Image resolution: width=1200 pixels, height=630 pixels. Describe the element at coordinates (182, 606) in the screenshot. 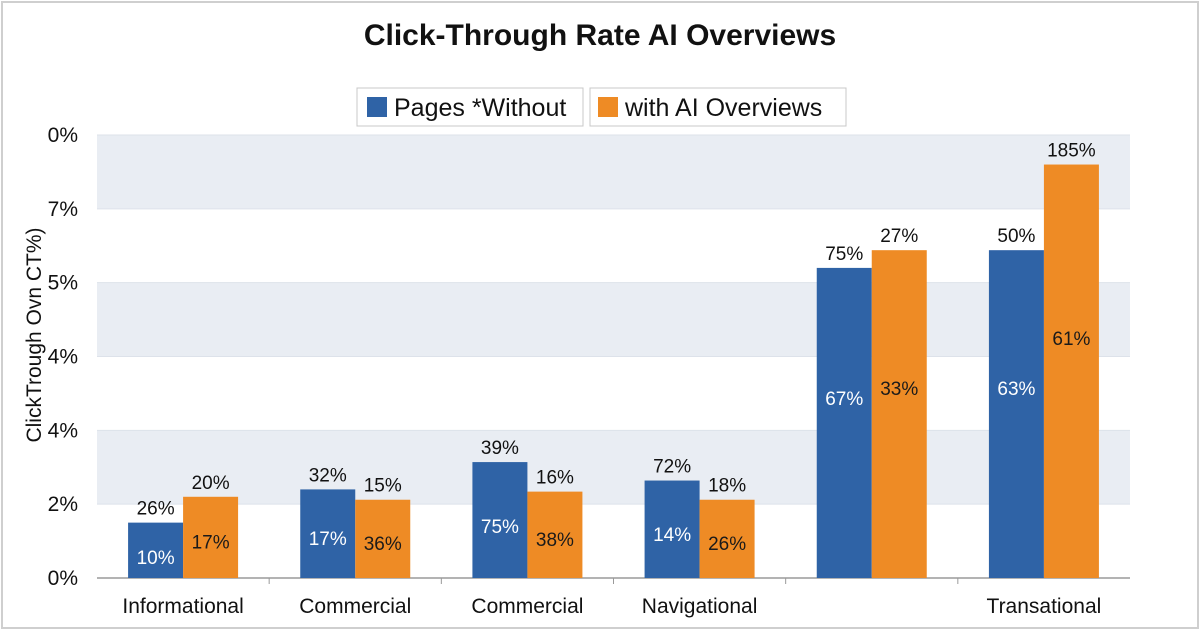

I see `x-category-label: Informational` at that location.